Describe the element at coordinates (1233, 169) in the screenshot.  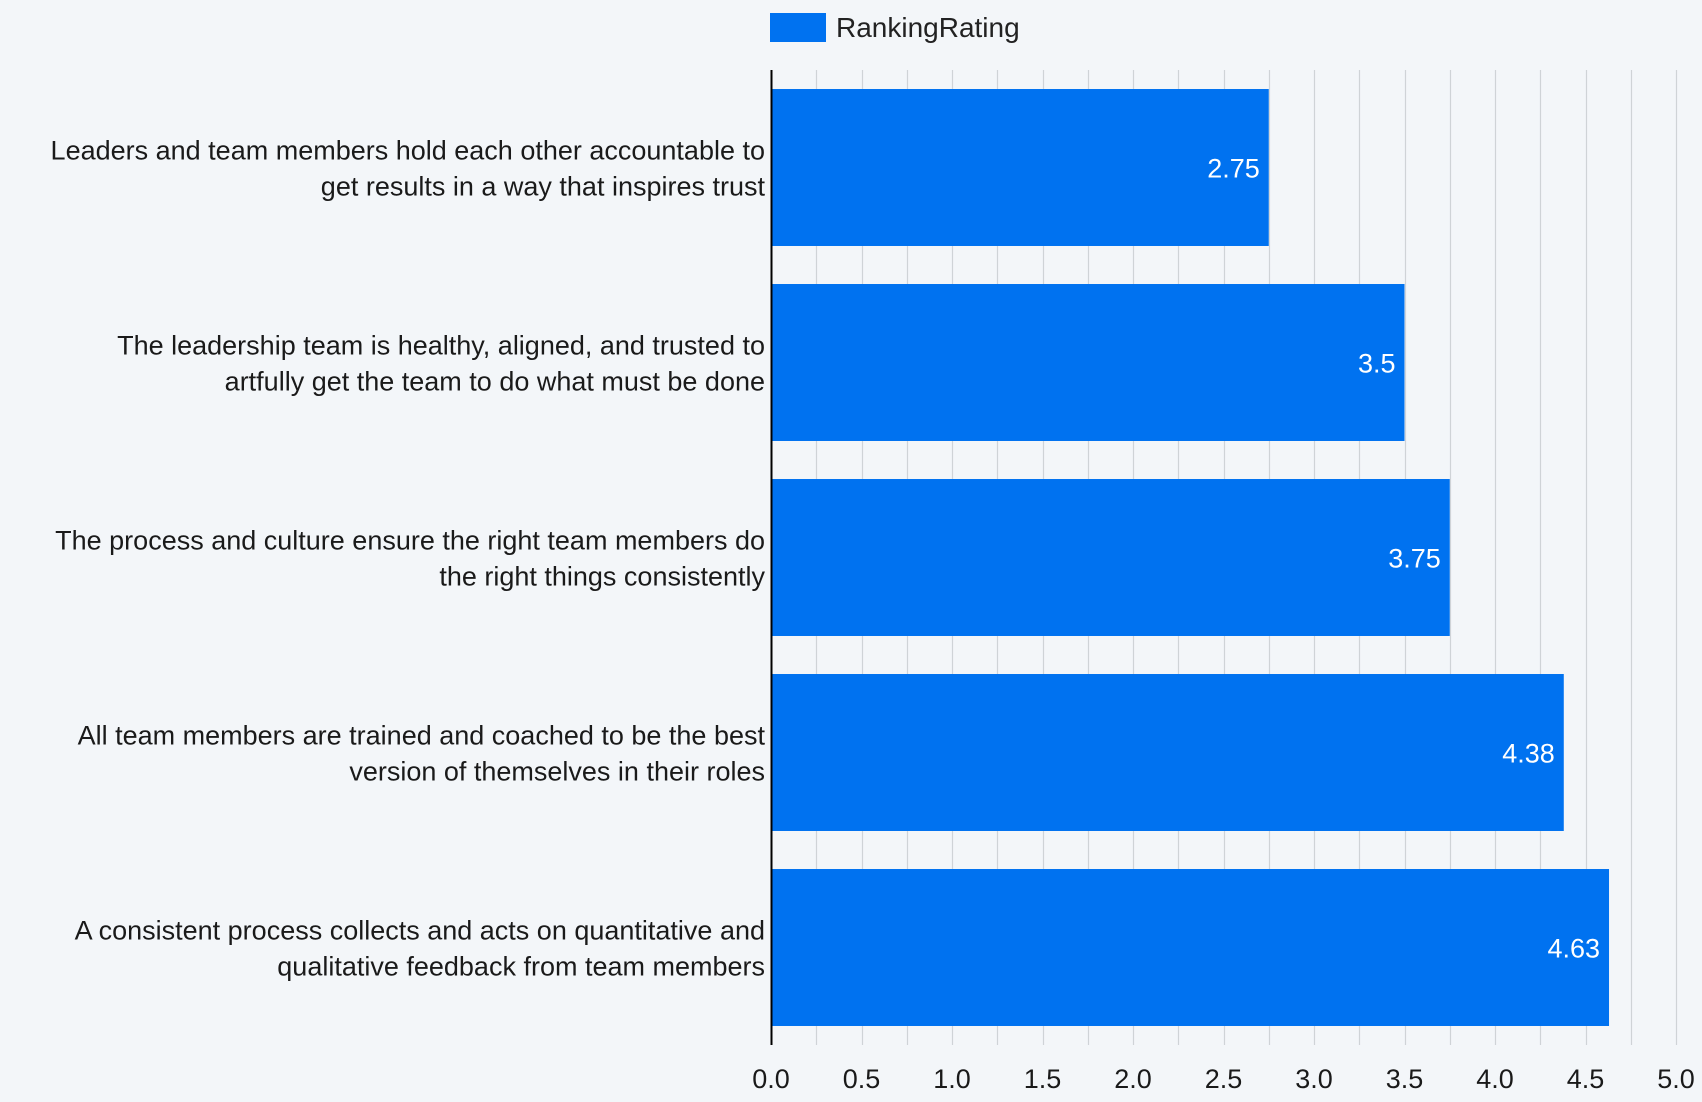
I see `data-label: 2.75` at that location.